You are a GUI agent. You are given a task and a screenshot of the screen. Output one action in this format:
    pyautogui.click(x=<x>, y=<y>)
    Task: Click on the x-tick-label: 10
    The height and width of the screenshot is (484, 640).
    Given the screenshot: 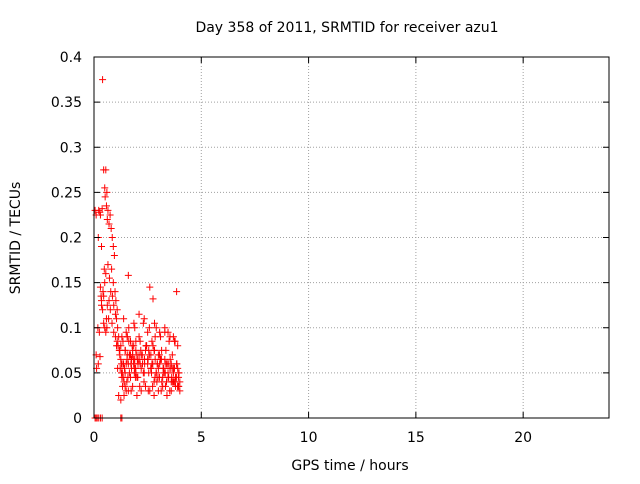 What is the action you would take?
    pyautogui.click(x=309, y=438)
    